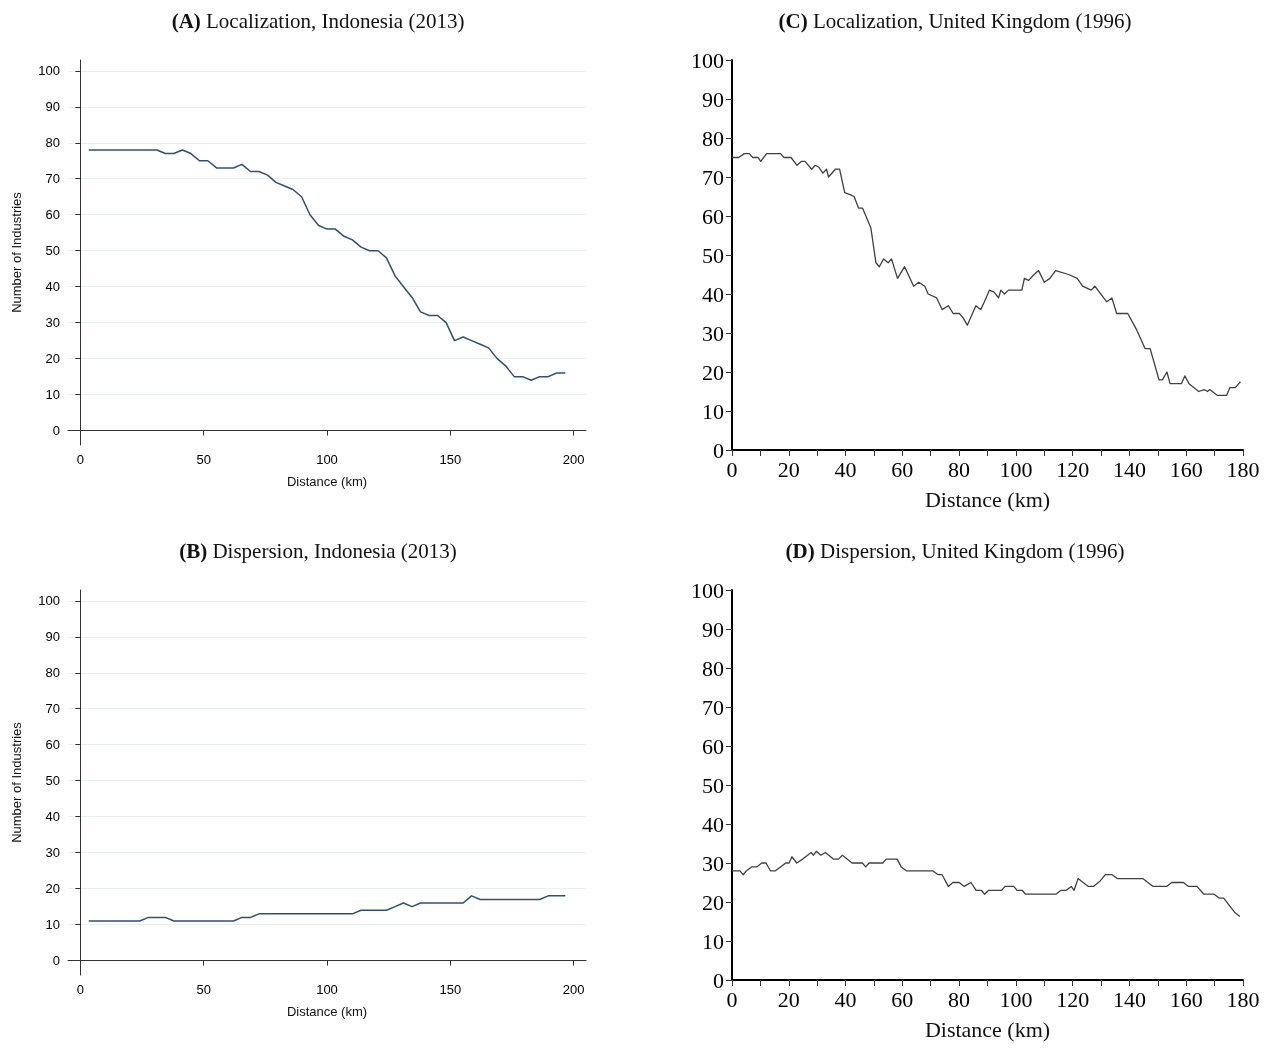 This screenshot has height=1061, width=1273. What do you see at coordinates (318, 20) in the screenshot?
I see `chart-title: (A) Localization, Indonesia (2013)` at bounding box center [318, 20].